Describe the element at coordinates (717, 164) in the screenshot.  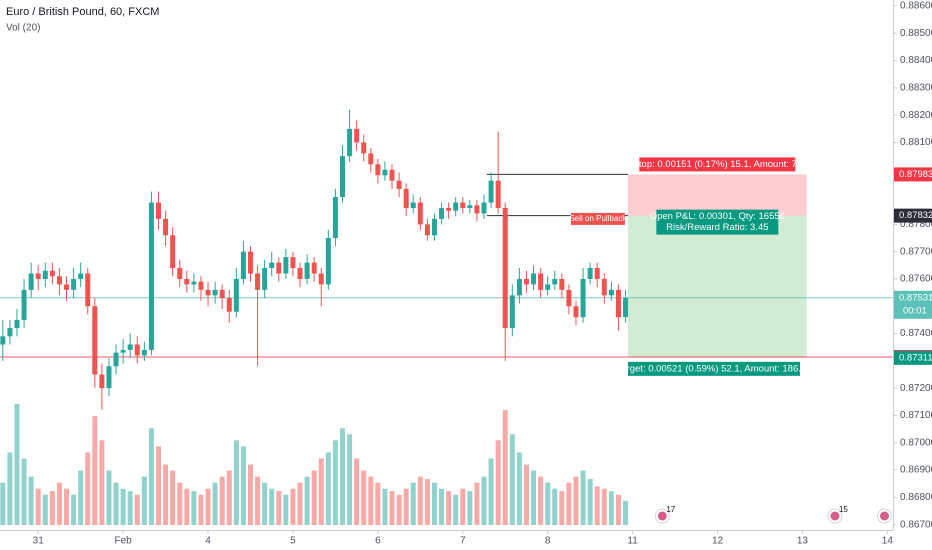
I see `stop-label-box` at that location.